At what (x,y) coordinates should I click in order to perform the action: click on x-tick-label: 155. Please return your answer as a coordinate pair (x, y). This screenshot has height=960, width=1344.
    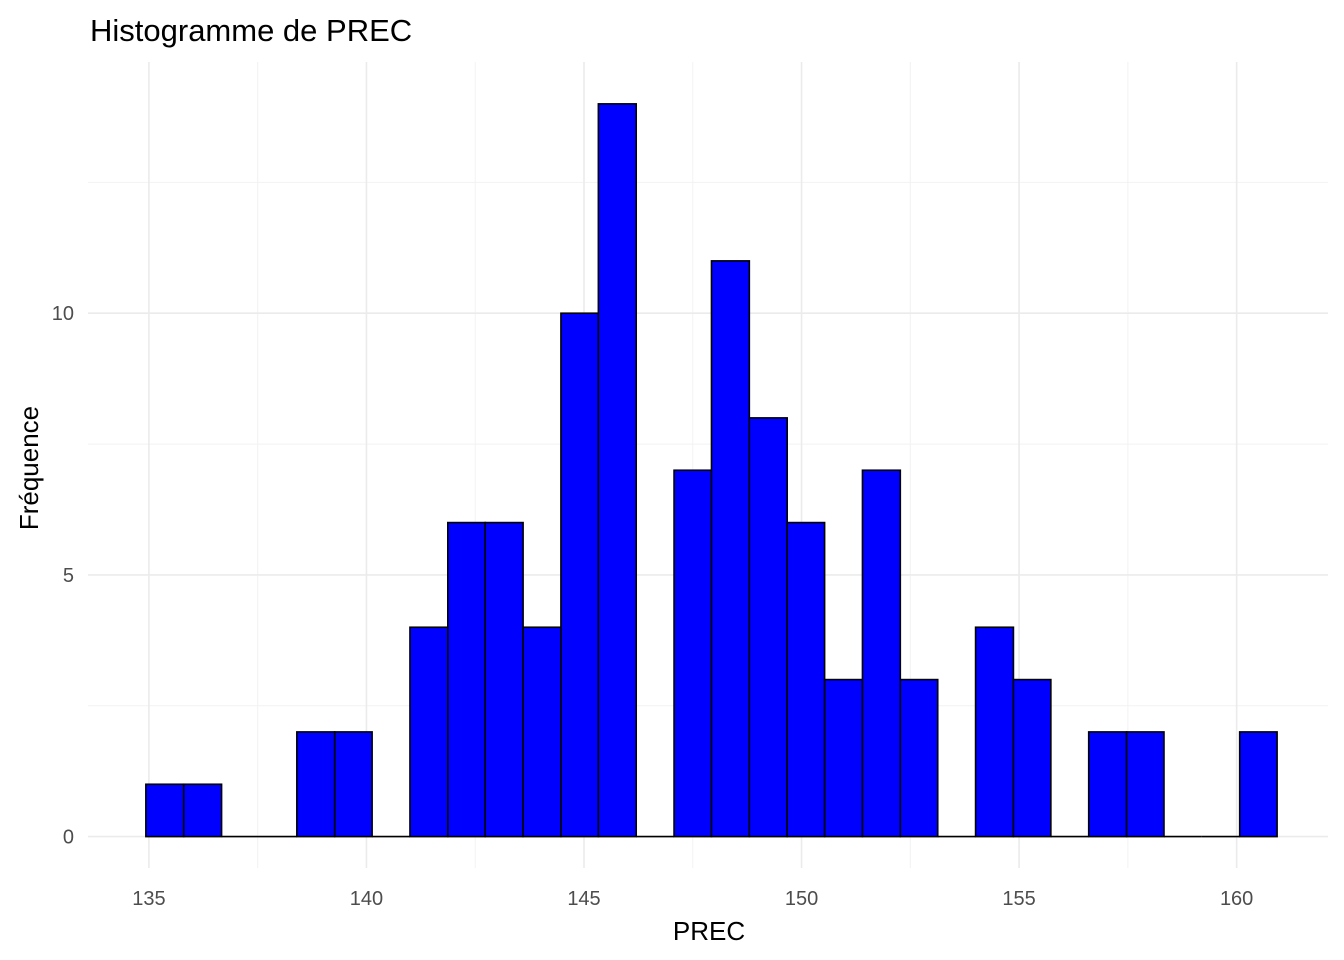
    Looking at the image, I should click on (1018, 899).